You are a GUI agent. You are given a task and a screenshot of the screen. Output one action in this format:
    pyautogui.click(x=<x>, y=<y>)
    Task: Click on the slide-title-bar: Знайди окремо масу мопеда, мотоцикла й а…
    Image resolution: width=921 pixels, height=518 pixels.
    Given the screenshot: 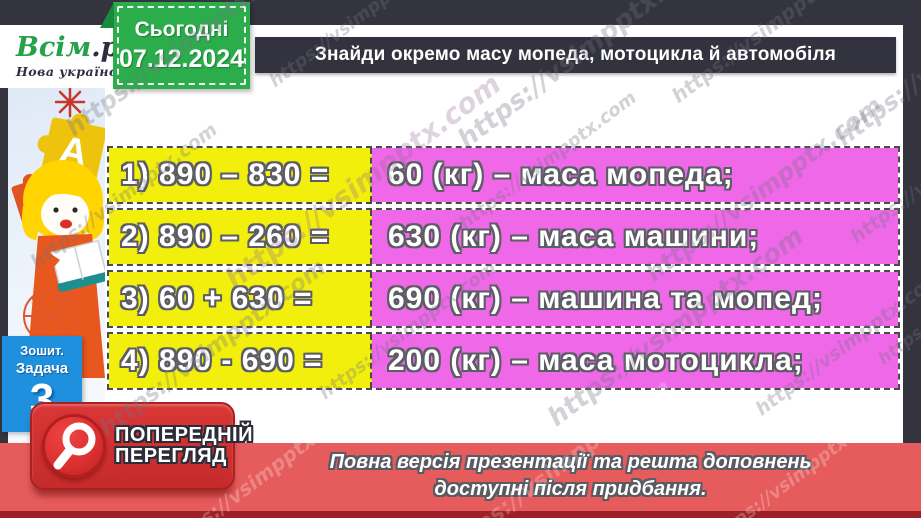 What is the action you would take?
    pyautogui.click(x=575, y=55)
    